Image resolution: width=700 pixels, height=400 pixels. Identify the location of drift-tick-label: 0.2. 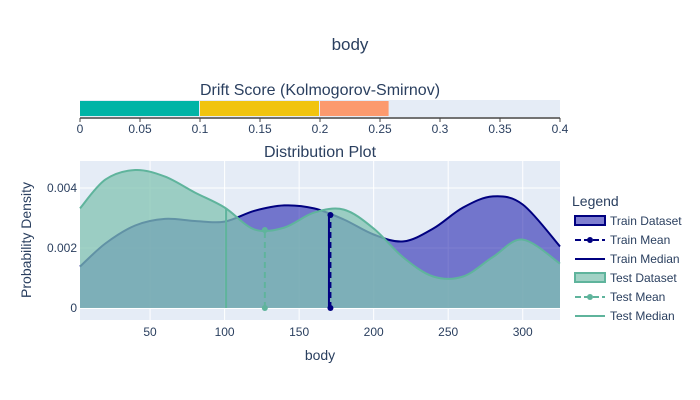
(320, 129).